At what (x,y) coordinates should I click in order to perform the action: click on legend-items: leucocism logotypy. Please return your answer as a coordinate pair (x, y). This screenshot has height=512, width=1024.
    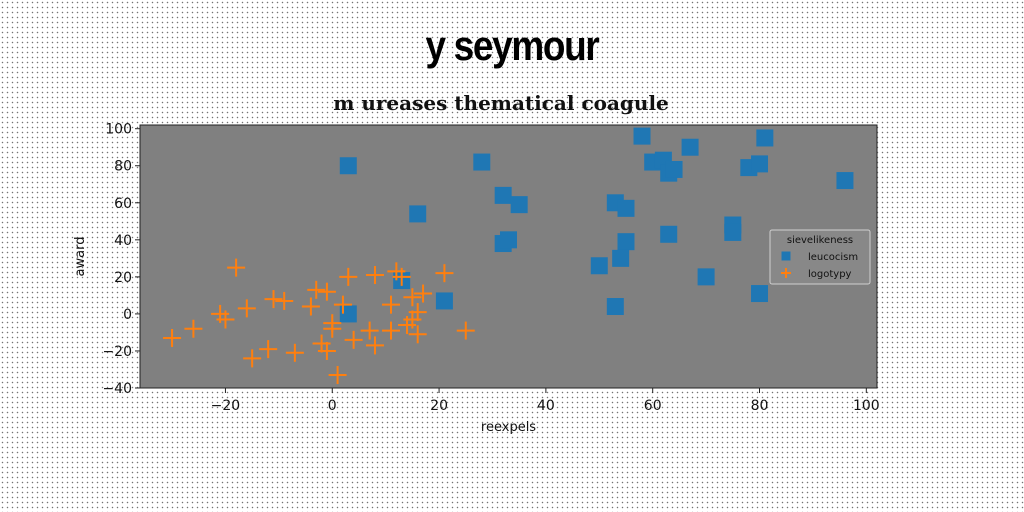
    Looking at the image, I should click on (819, 265).